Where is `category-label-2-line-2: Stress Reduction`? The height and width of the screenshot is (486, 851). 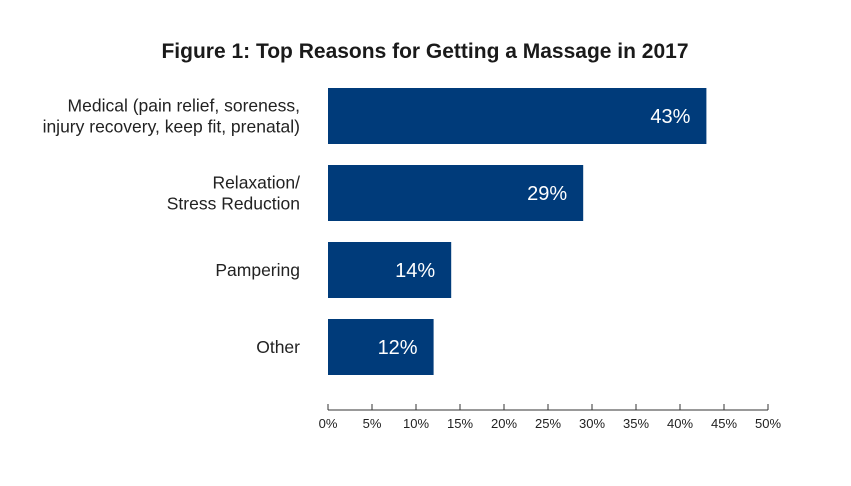 category-label-2-line-2: Stress Reduction is located at coordinates (233, 204).